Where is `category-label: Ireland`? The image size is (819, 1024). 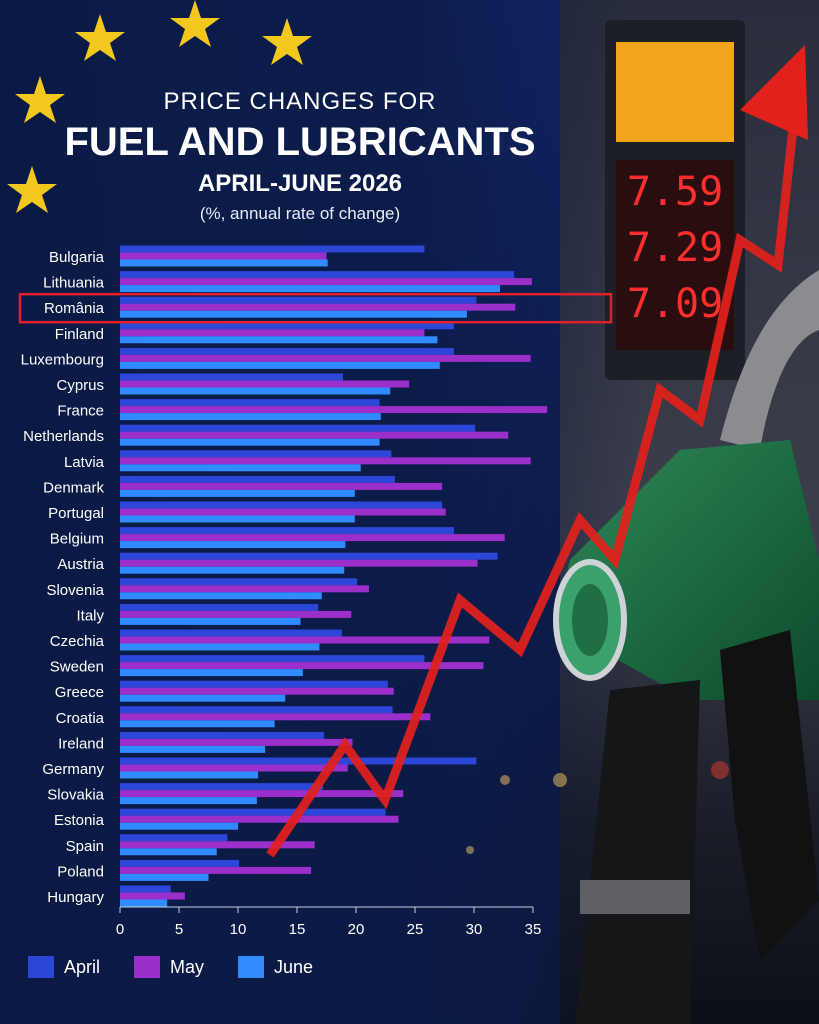 category-label: Ireland is located at coordinates (81, 743).